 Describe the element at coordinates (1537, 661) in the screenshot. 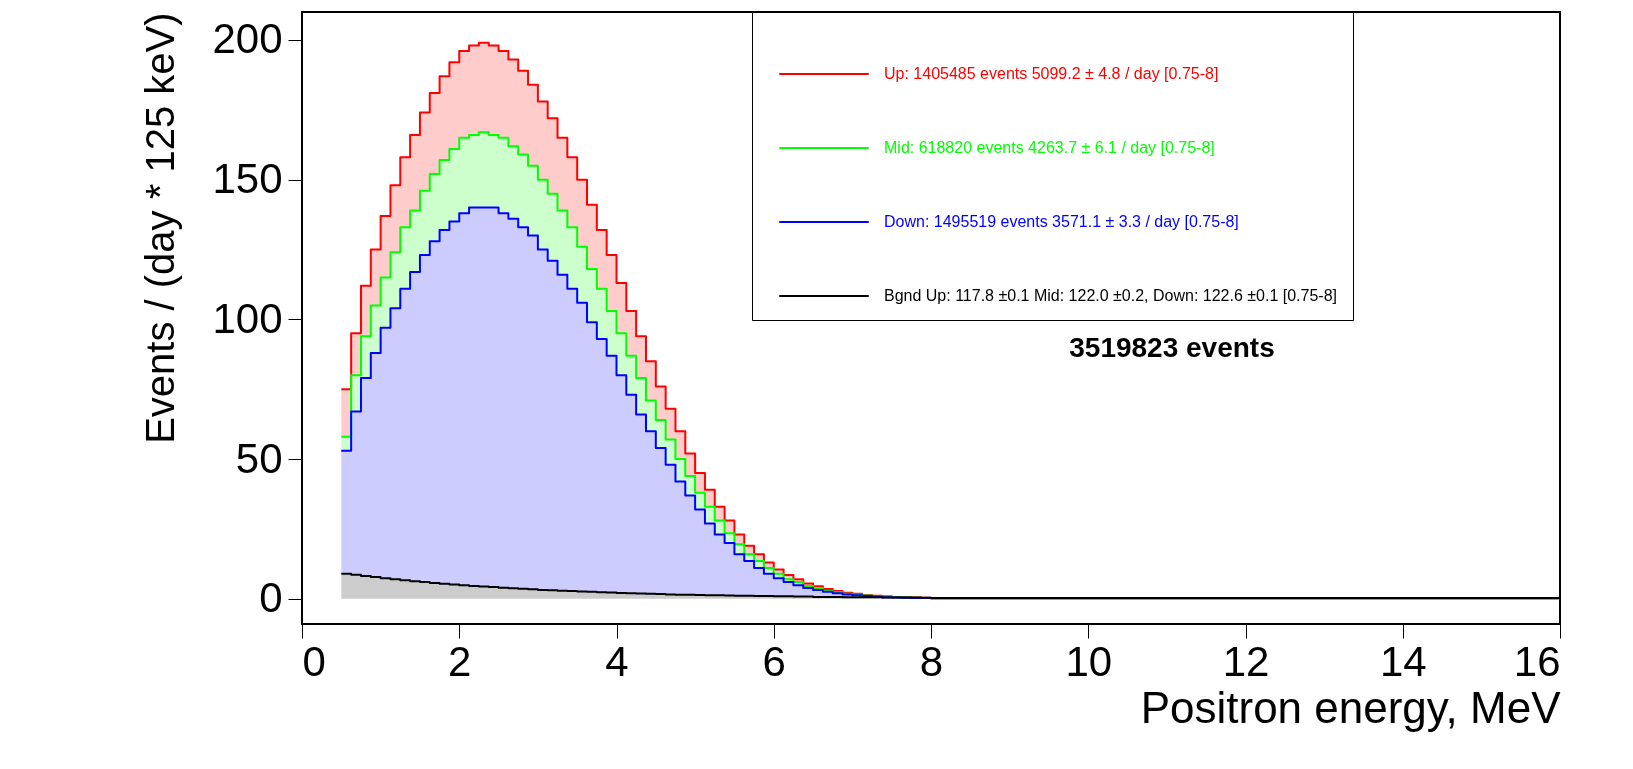

I see `x-tick-label: 16` at that location.